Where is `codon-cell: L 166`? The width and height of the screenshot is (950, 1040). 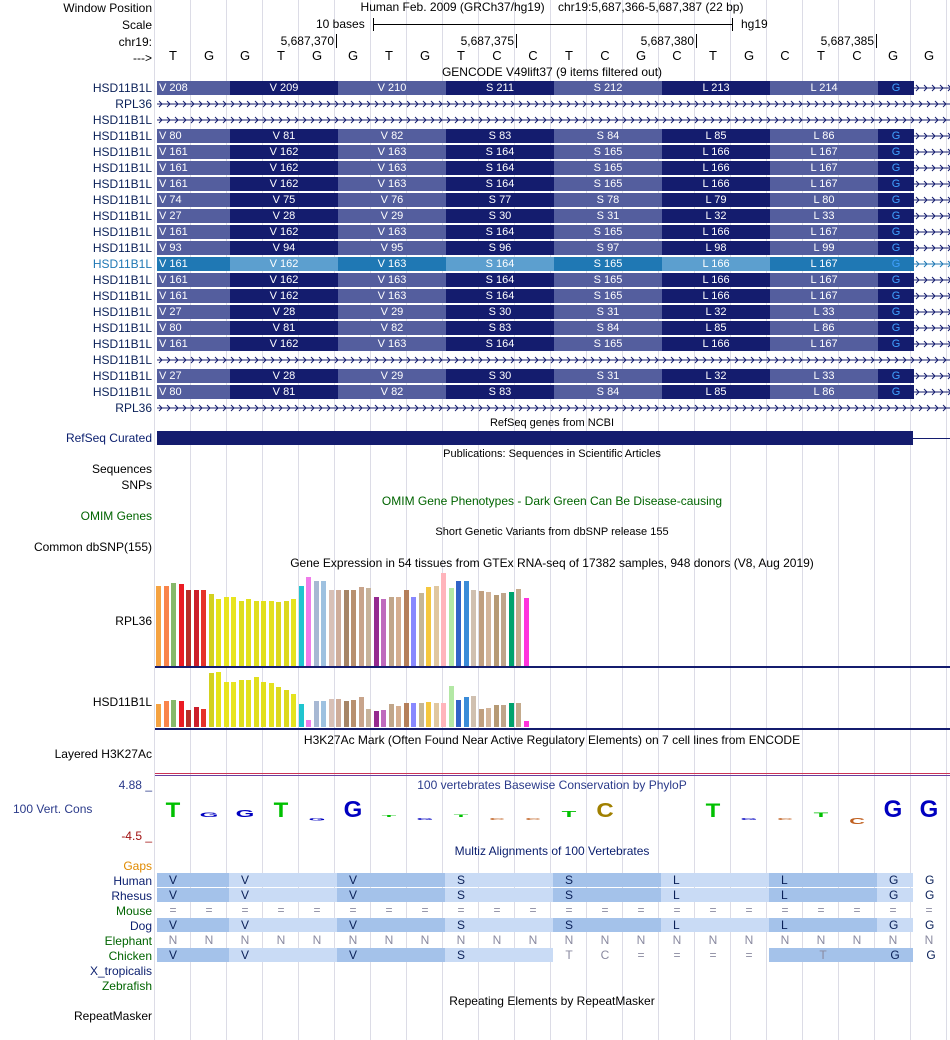 codon-cell: L 166 is located at coordinates (716, 168).